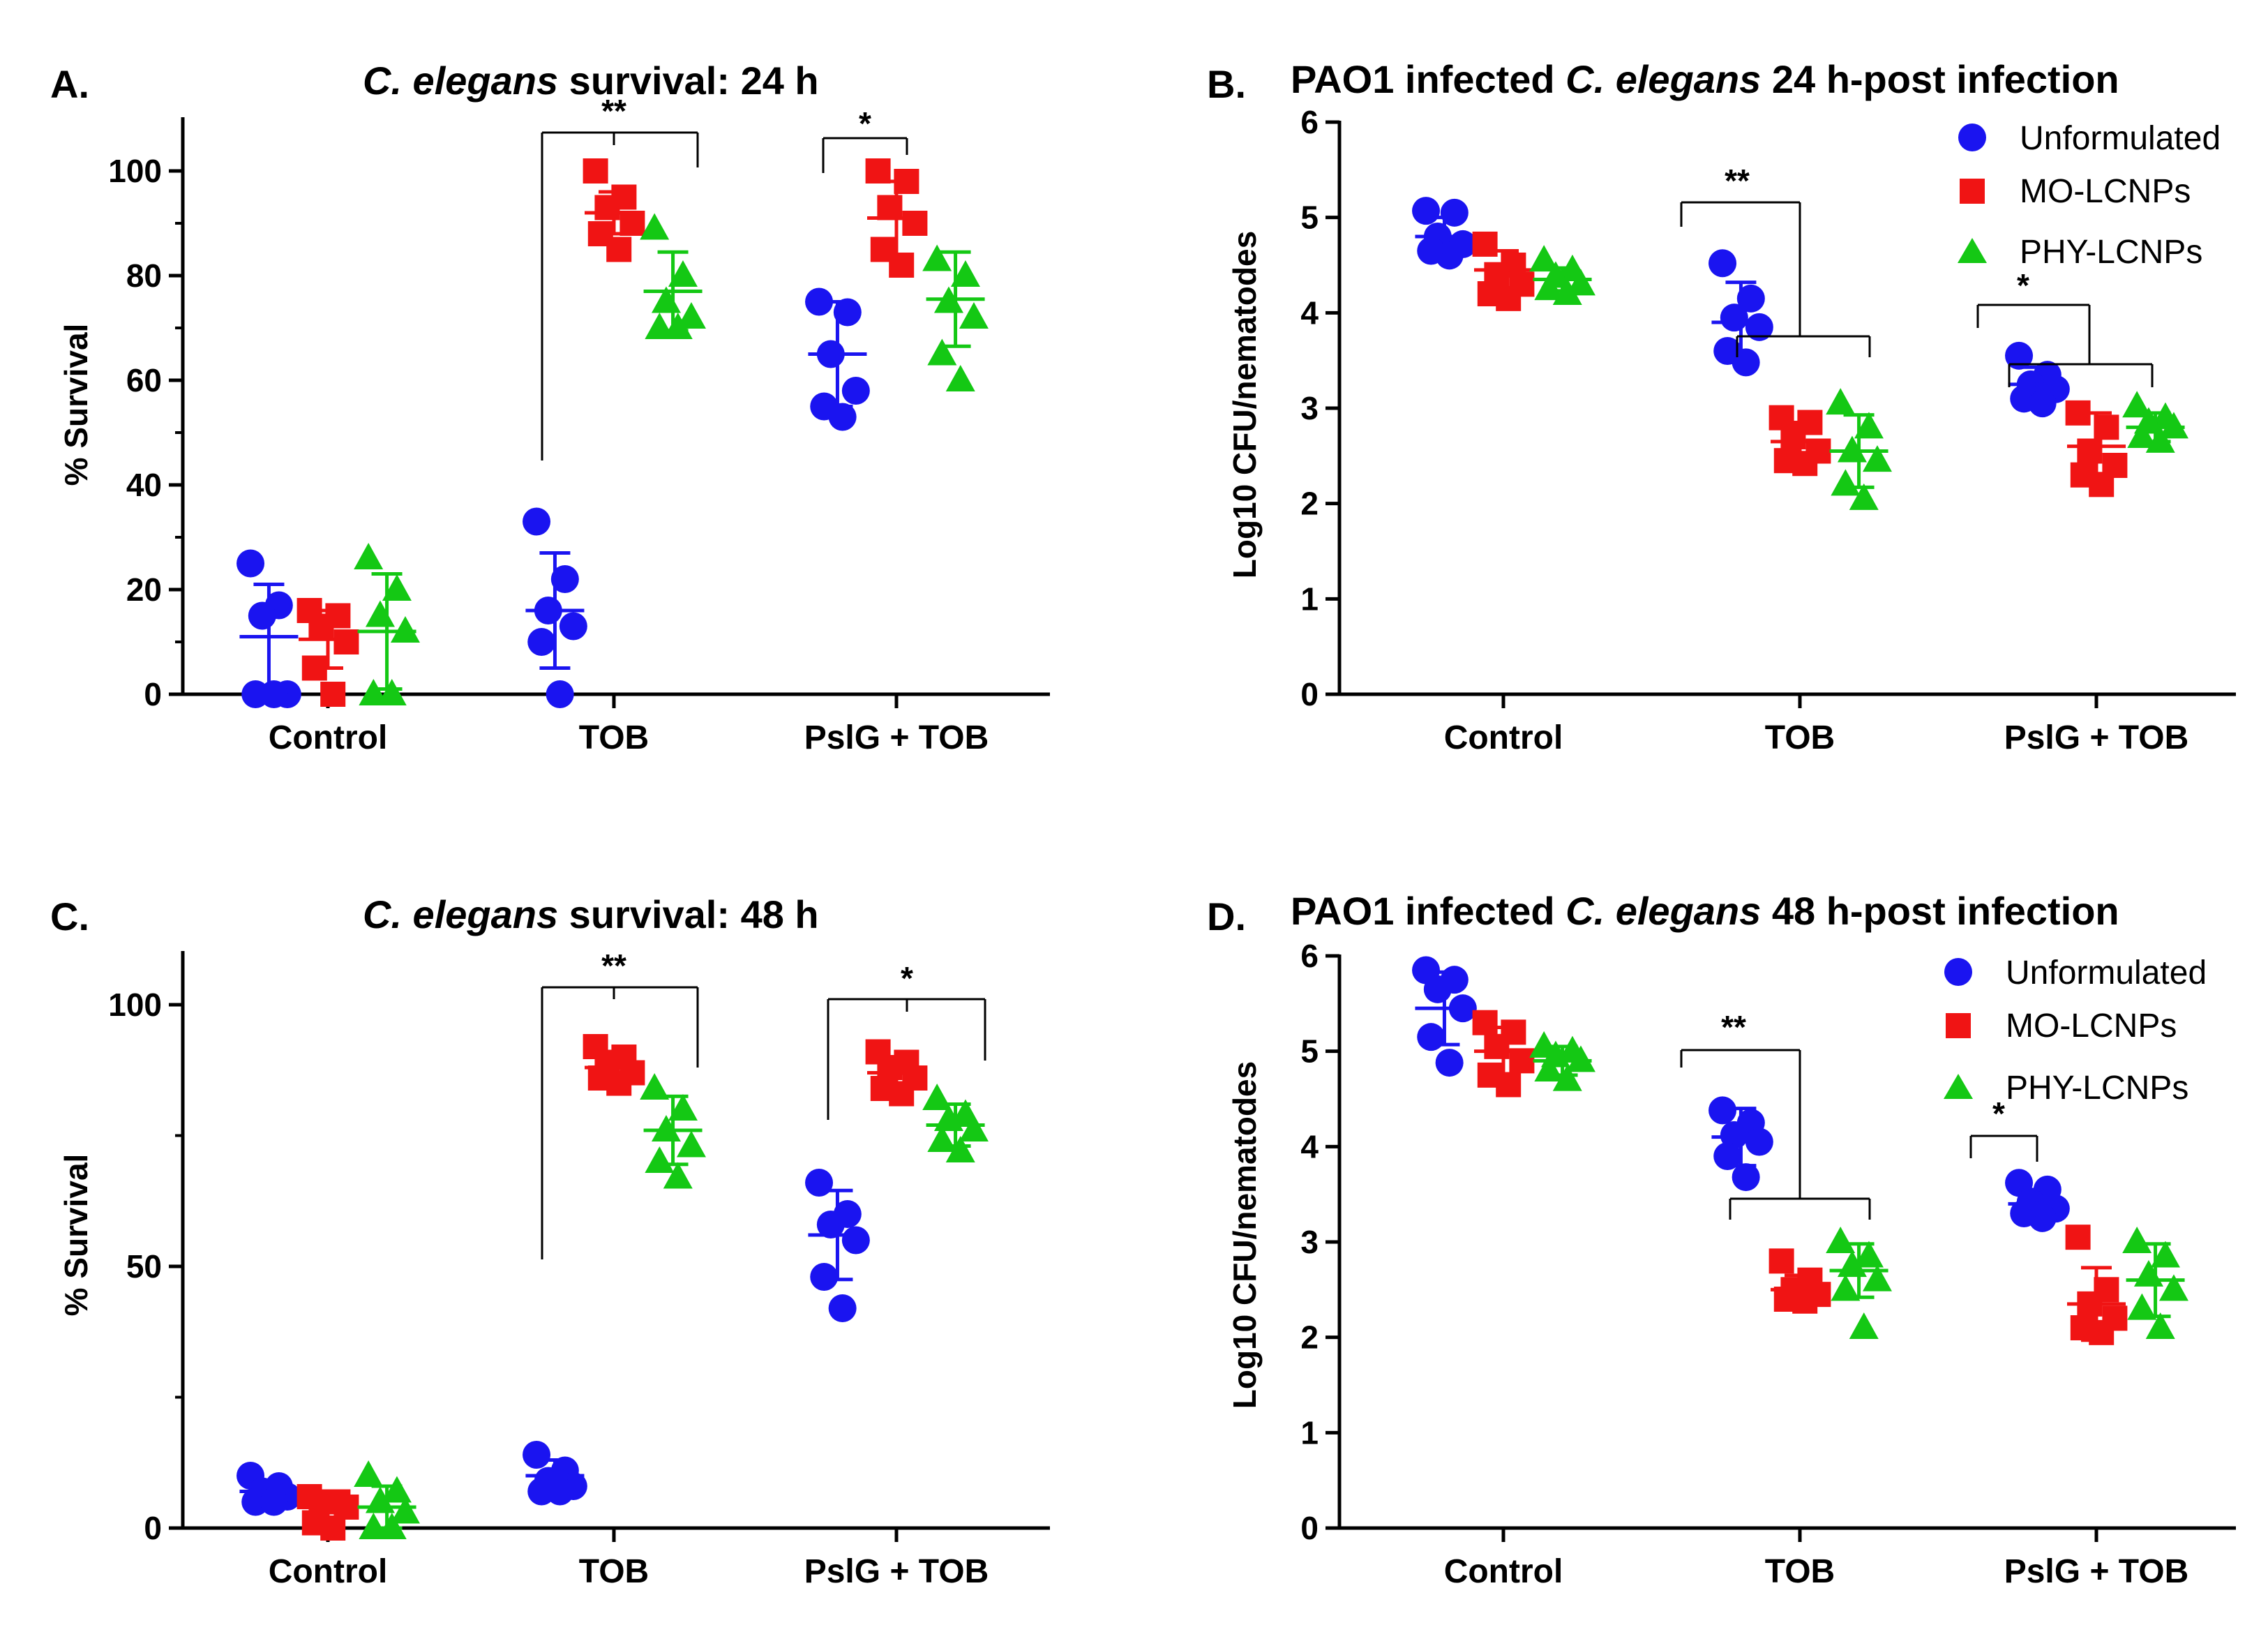  Describe the element at coordinates (1973, 191) in the screenshot. I see `legend-marker-mo-lcnps` at that location.